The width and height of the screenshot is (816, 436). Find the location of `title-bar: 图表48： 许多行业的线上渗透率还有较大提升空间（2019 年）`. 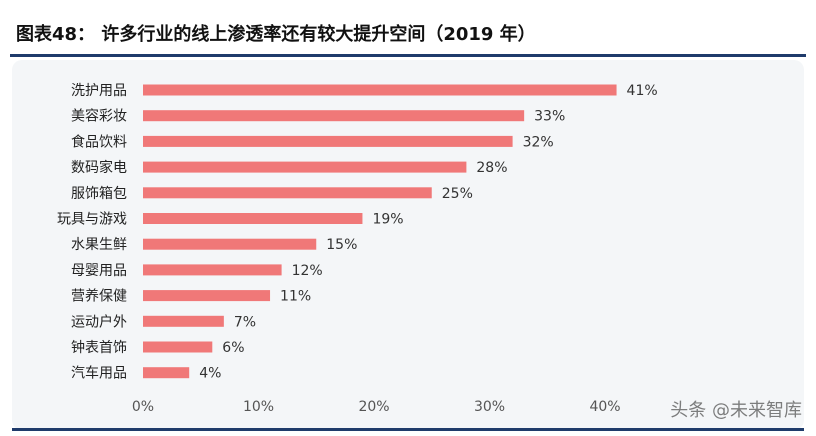

title-bar: 图表48： 许多行业的线上渗透率还有较大提升空间（2019 年） is located at coordinates (408, 35).